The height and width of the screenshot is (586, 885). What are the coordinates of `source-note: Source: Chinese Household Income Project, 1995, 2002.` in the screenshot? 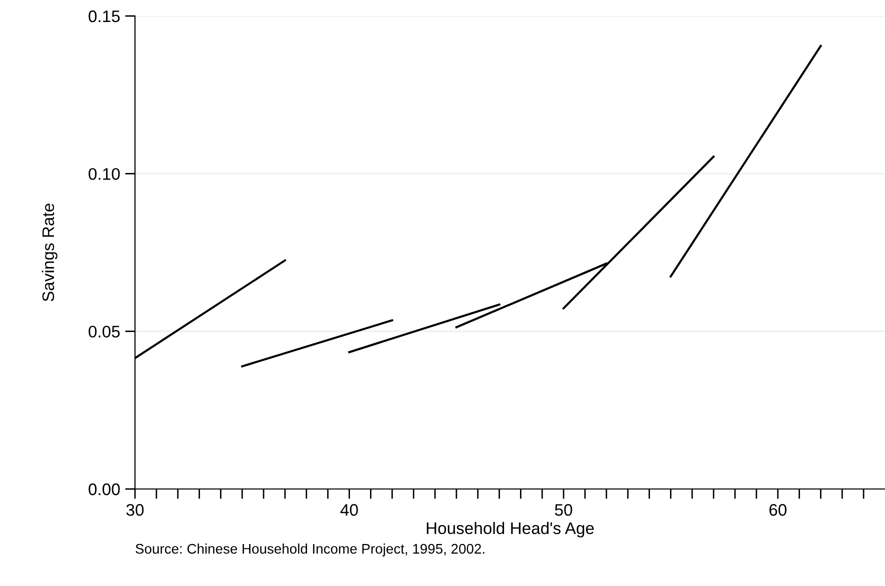 It's located at (310, 550).